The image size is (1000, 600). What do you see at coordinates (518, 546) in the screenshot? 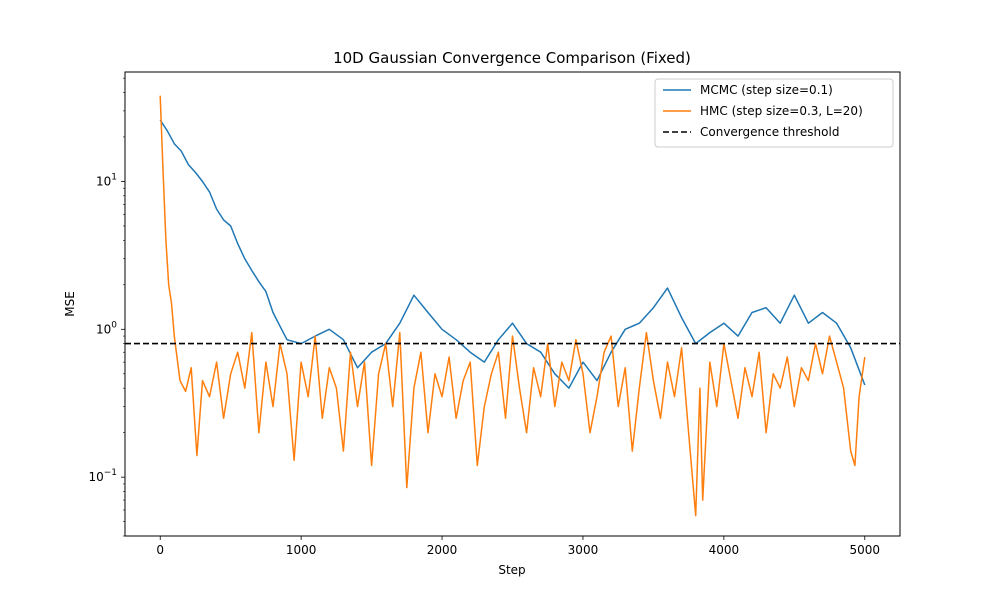
I see `x-axis: 0 1000 2000 3000 4000 5000` at bounding box center [518, 546].